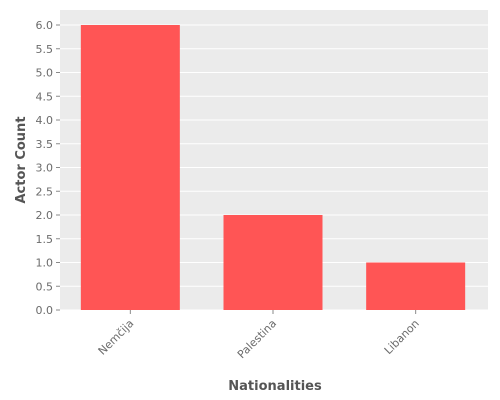 This screenshot has height=400, width=500. I want to click on x-tick-label: Nemčija, so click(116, 337).